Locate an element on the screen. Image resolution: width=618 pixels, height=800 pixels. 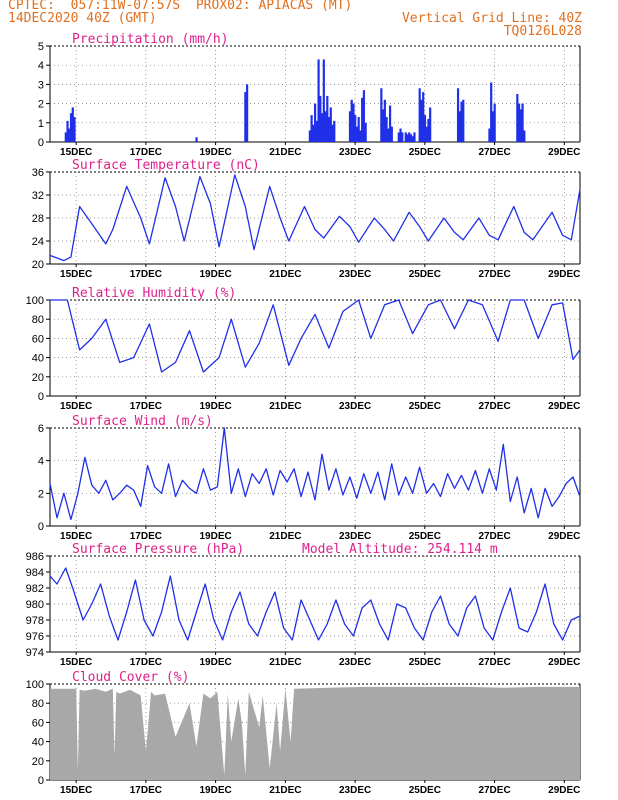
rh-xtick-label: 27DEC is located at coordinates (494, 406).